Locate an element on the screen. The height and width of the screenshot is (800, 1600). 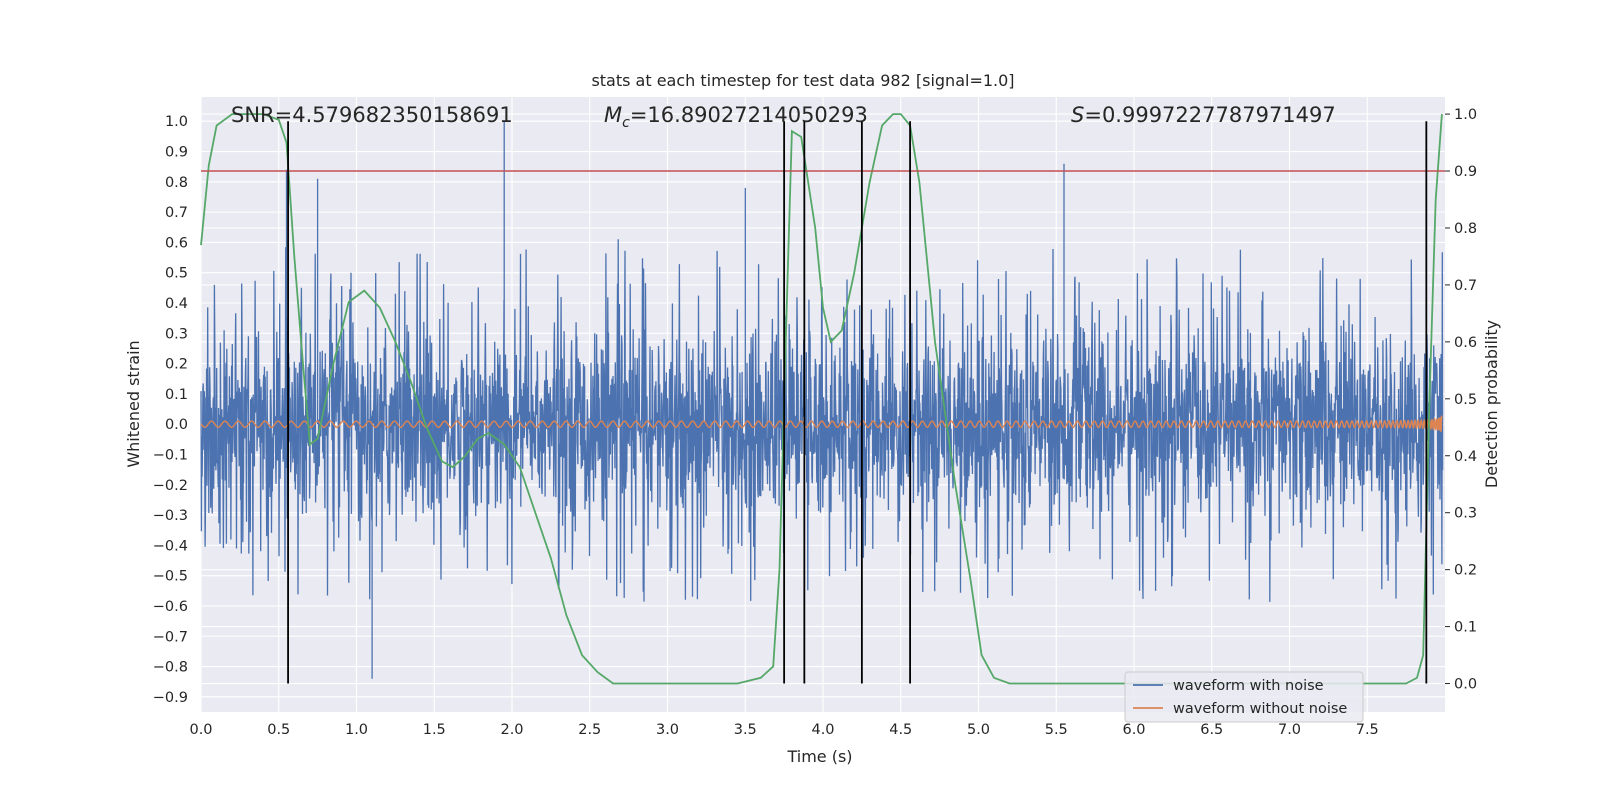
legend-label-noise: waveform with noise is located at coordinates (1248, 686).